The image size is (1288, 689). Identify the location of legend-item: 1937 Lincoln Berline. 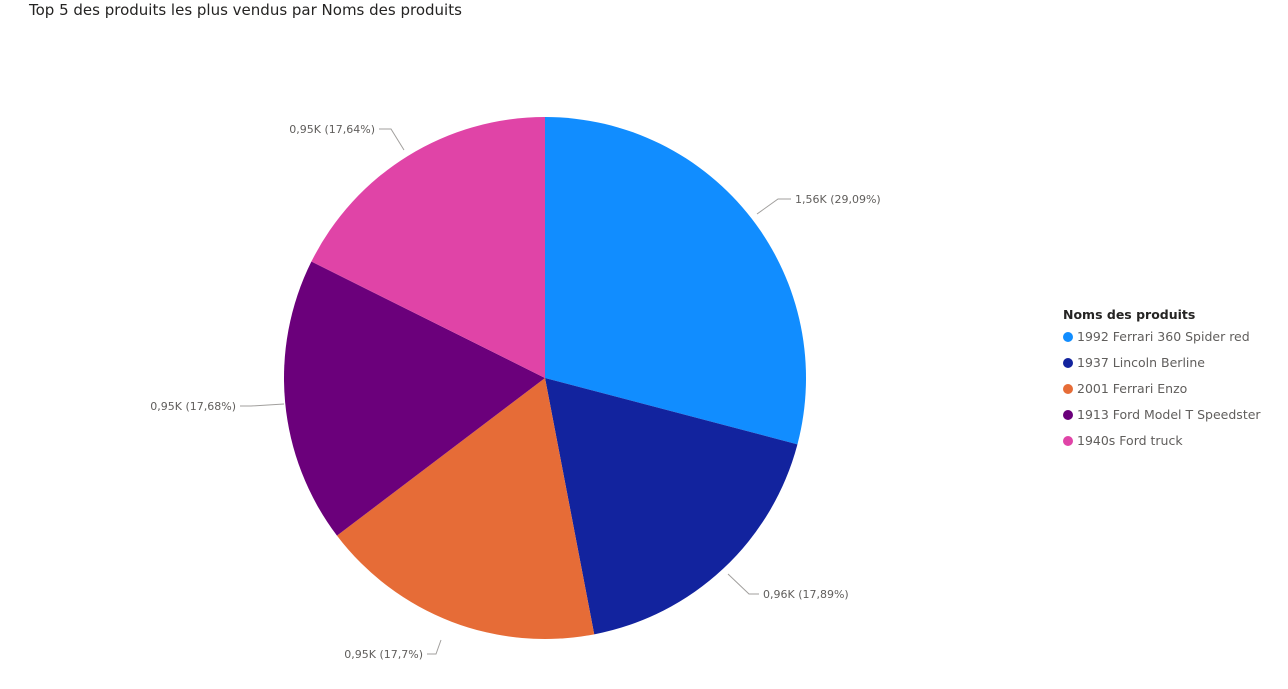
(1162, 363).